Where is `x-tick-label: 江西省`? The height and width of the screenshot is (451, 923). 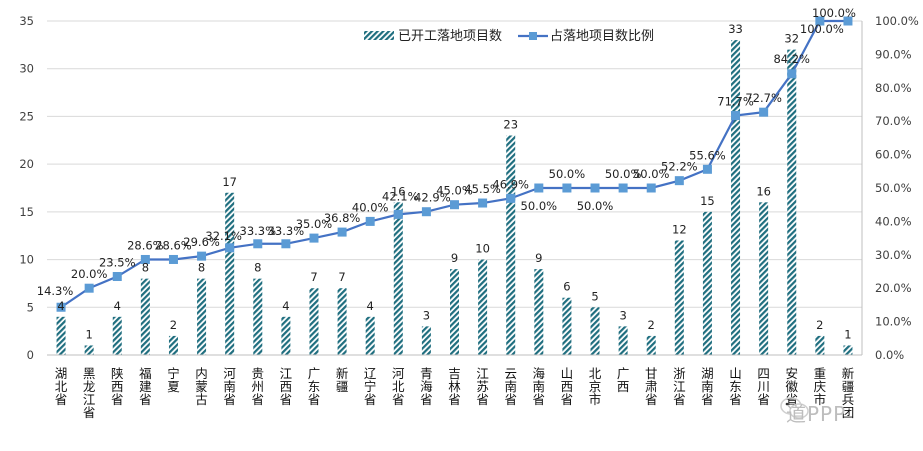 x-tick-label: 江西省 is located at coordinates (286, 386).